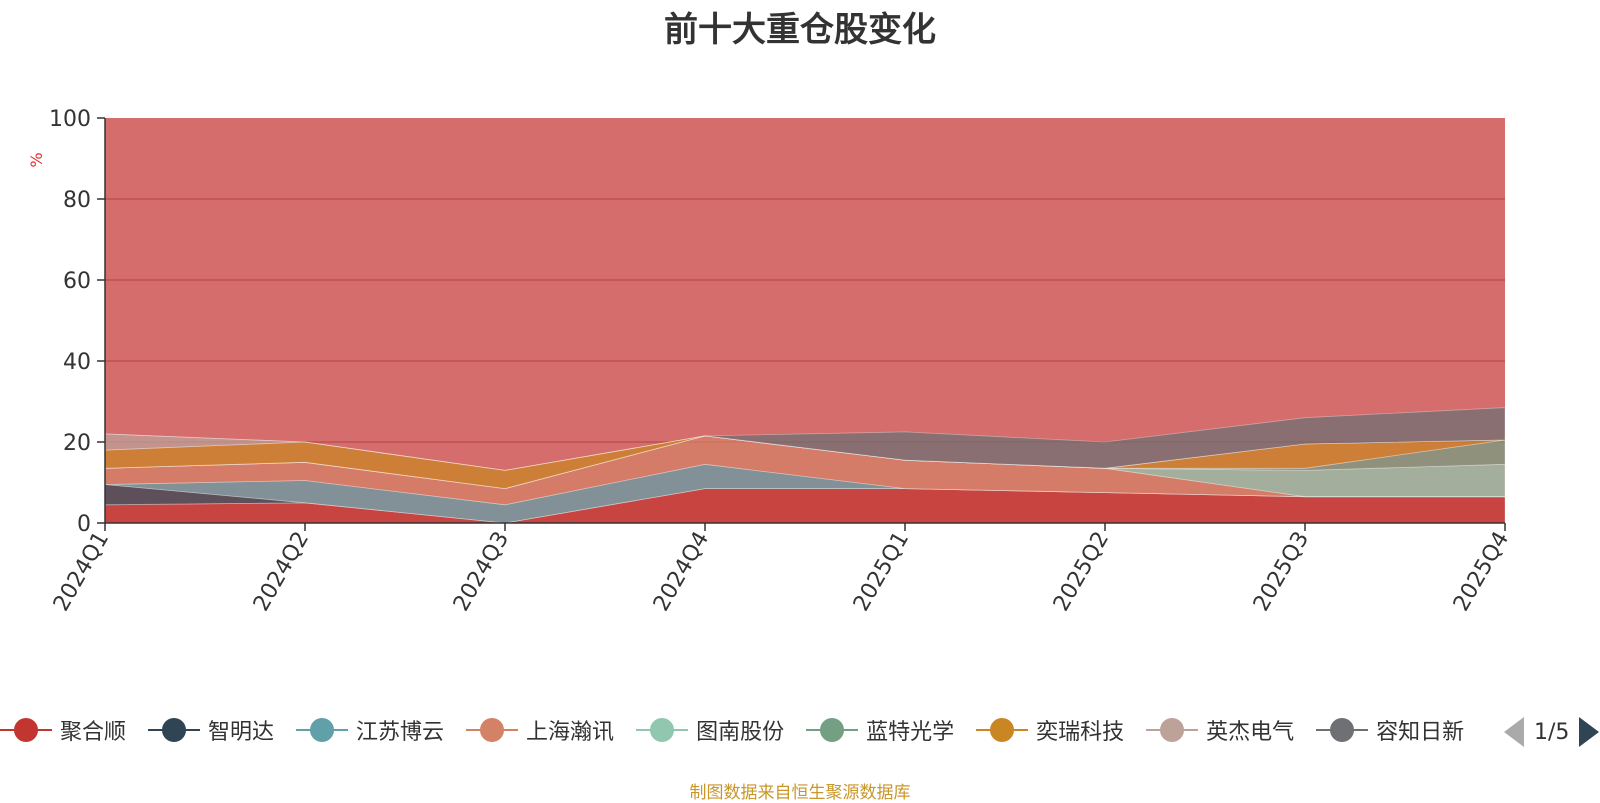 This screenshot has width=1600, height=803. Describe the element at coordinates (1281, 572) in the screenshot. I see `x-tick-label: 2025Q3` at that location.